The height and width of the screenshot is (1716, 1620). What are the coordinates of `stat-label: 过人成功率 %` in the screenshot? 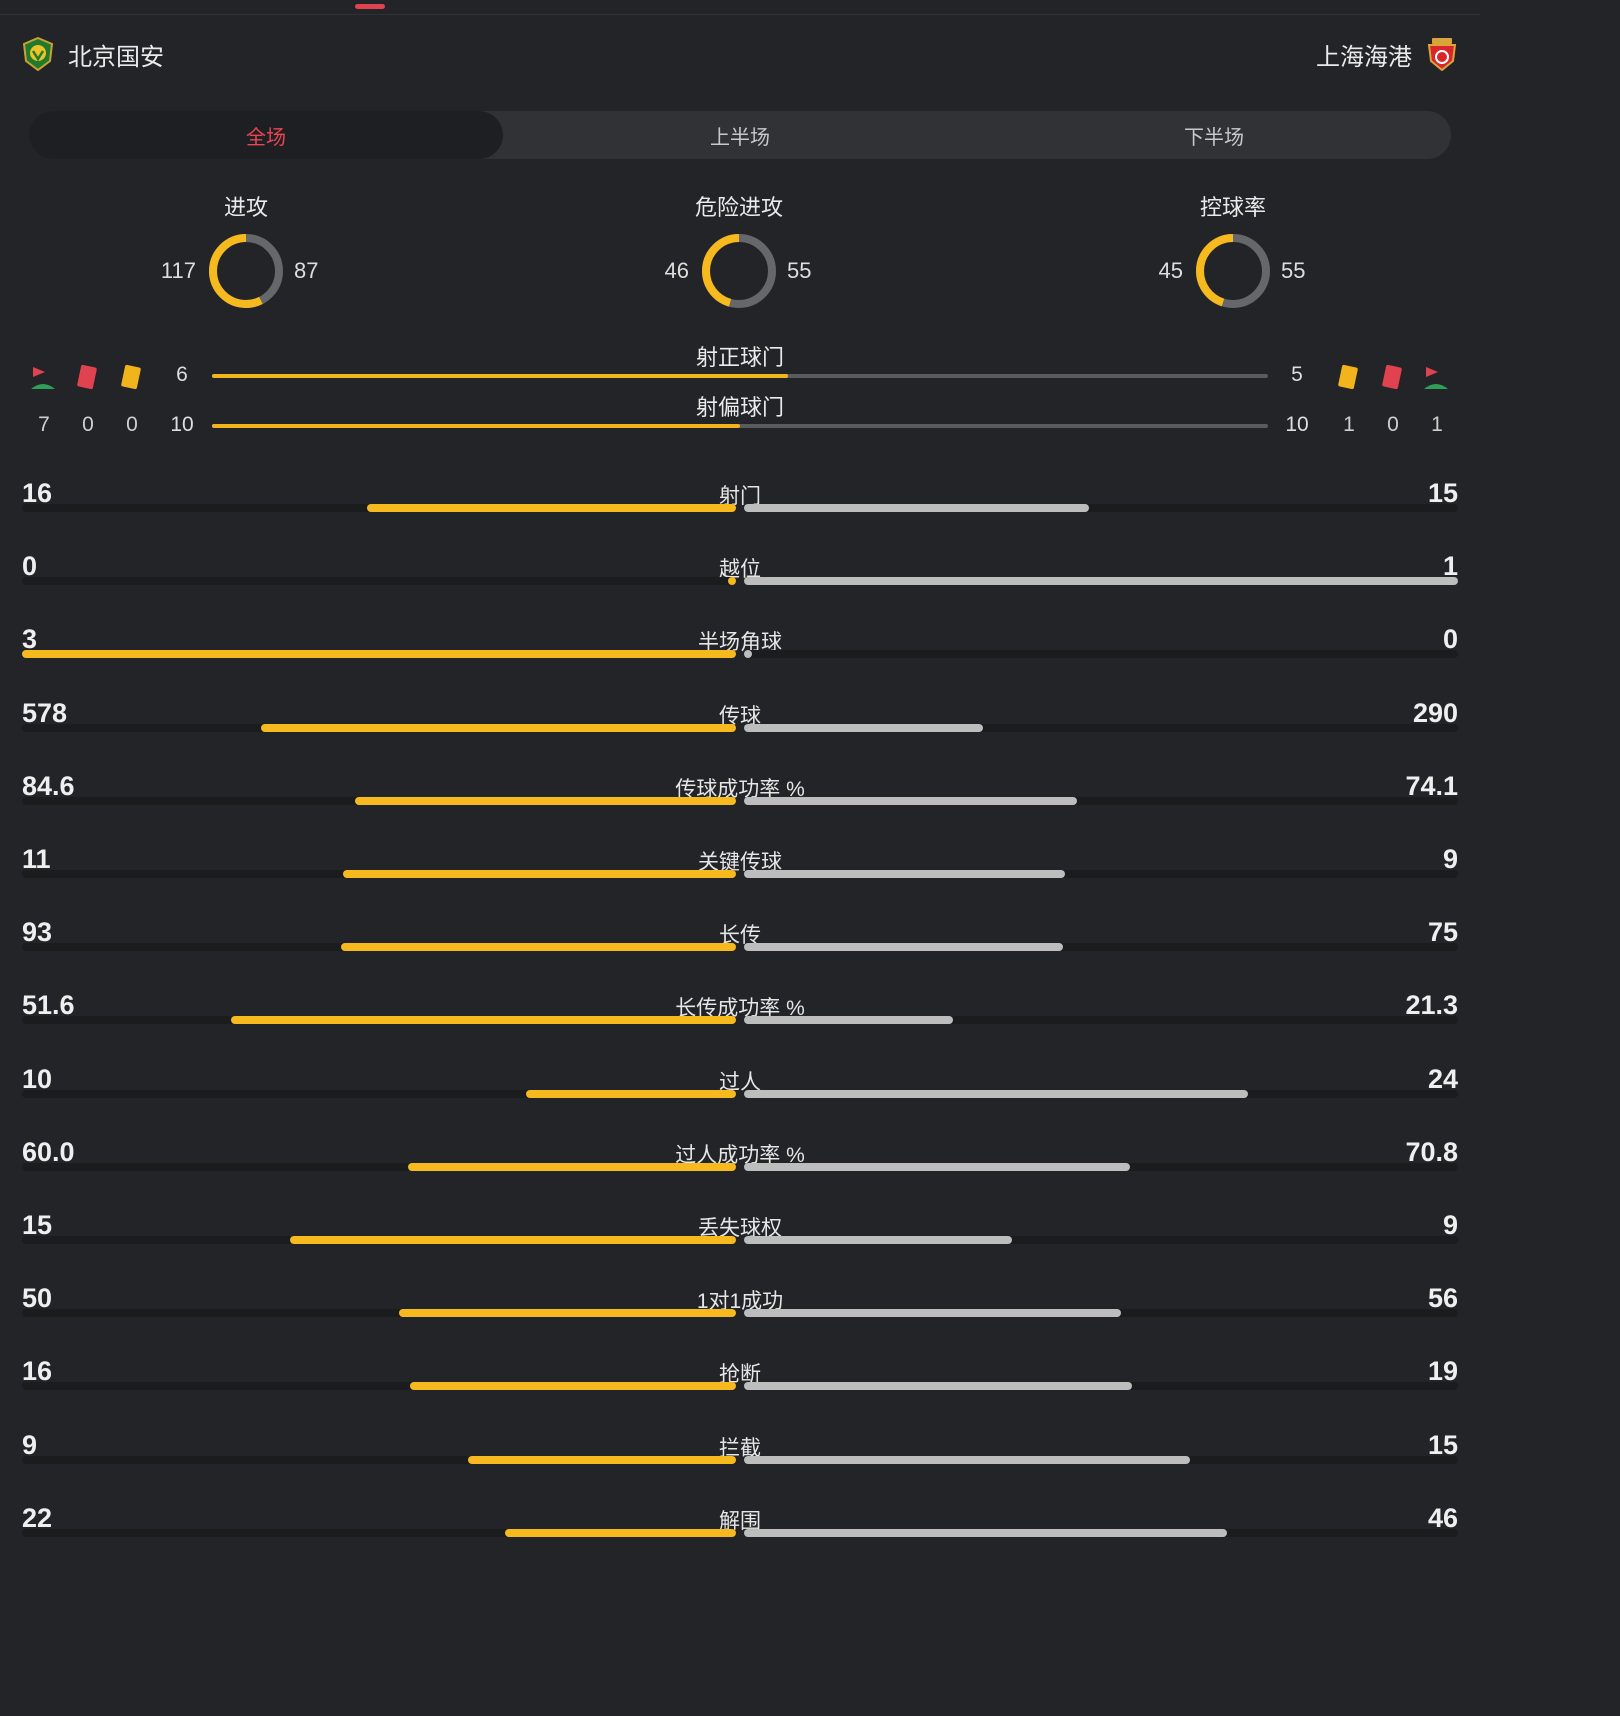 It's located at (740, 1155).